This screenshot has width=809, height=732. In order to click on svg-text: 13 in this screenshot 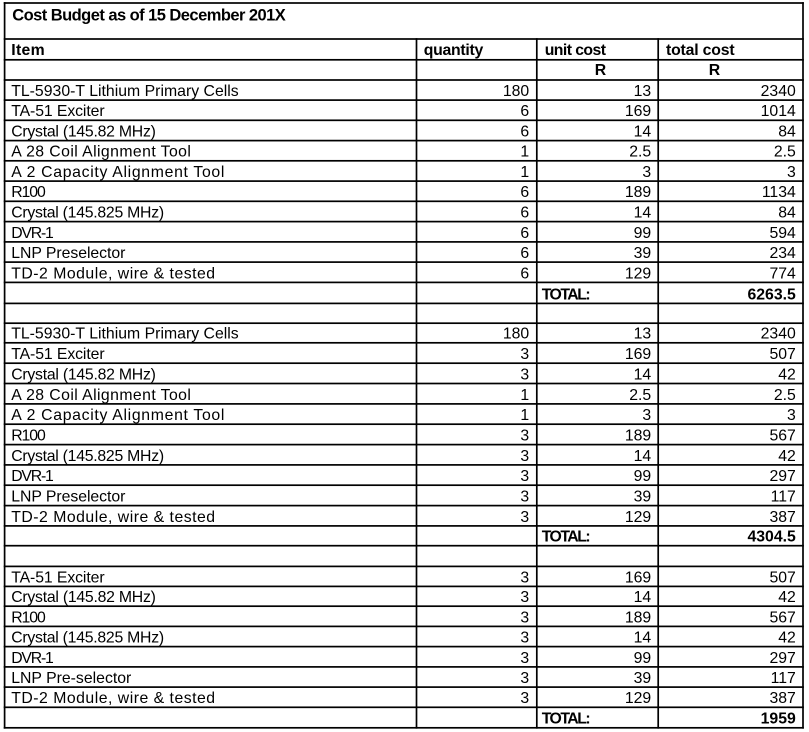, I will do `click(643, 91)`.